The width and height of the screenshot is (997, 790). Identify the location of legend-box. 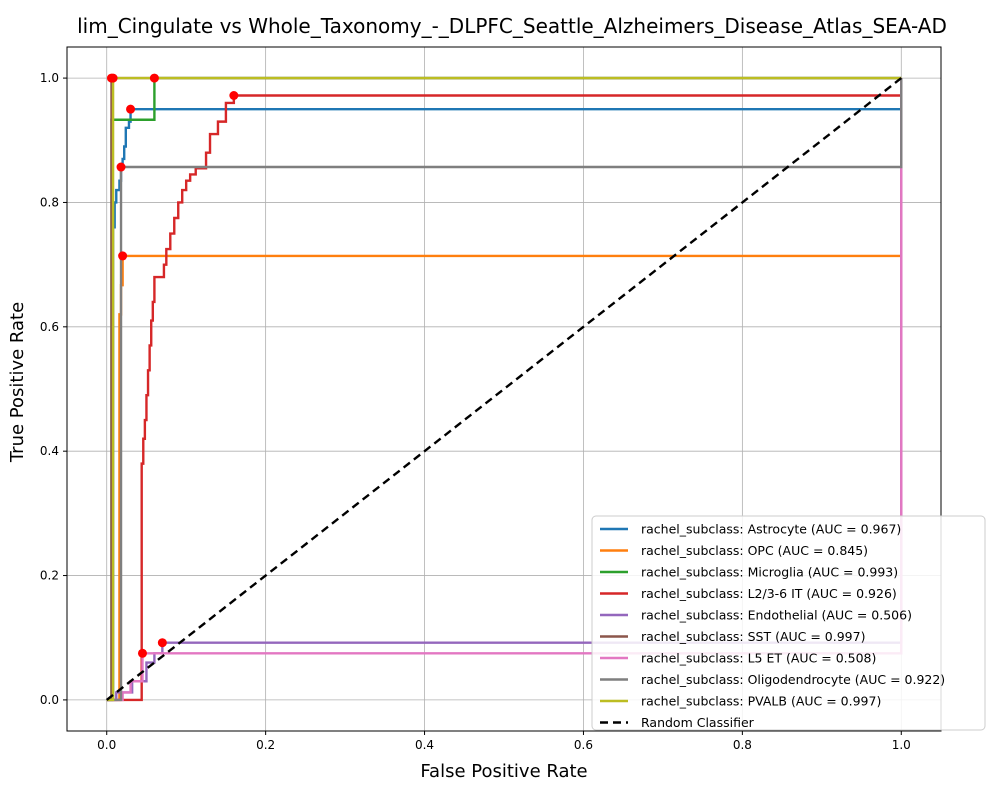
(788, 623).